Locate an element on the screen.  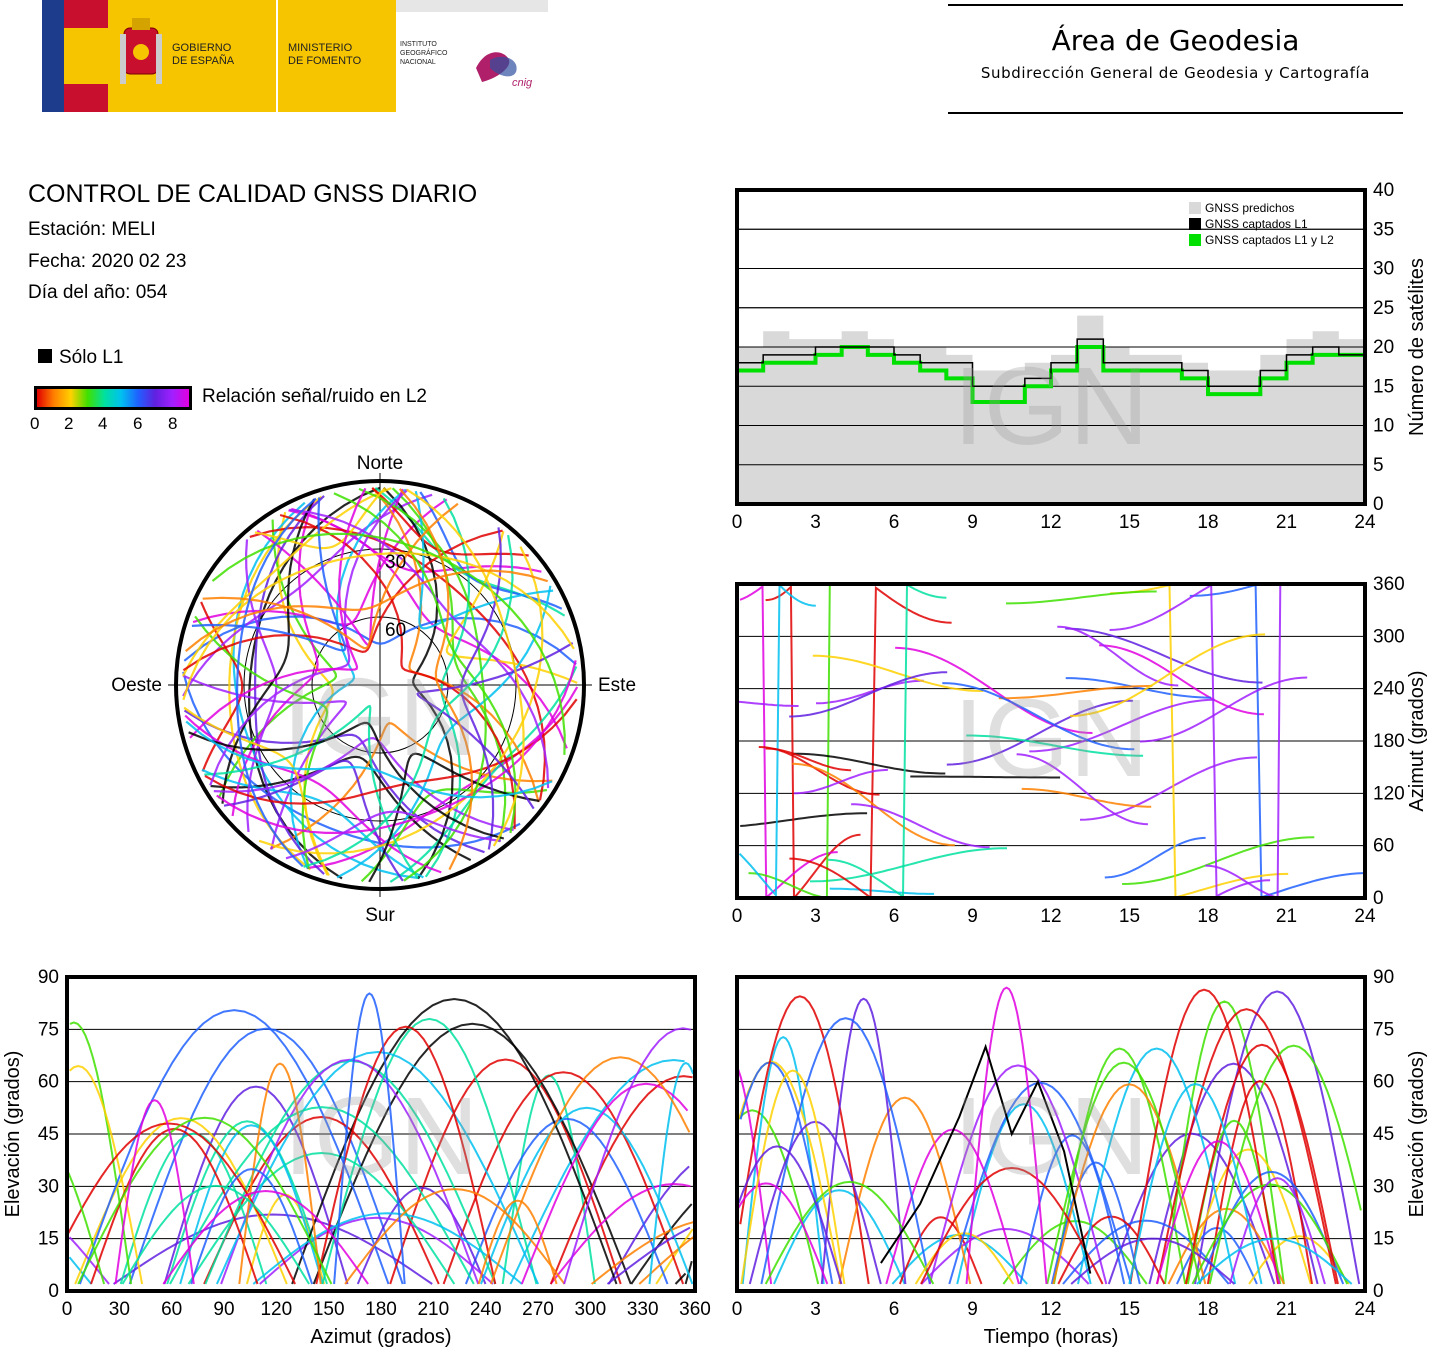
y-tick-label: 300 is located at coordinates (1389, 636).